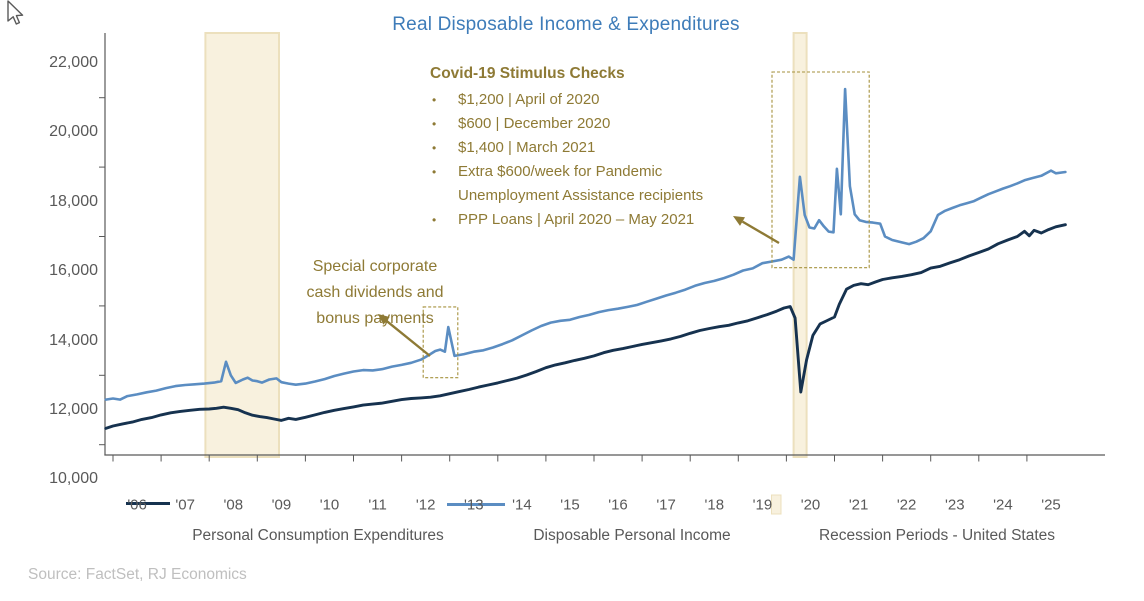 This screenshot has height=601, width=1144. What do you see at coordinates (185, 505) in the screenshot?
I see `x-axis-tick-label: '07` at bounding box center [185, 505].